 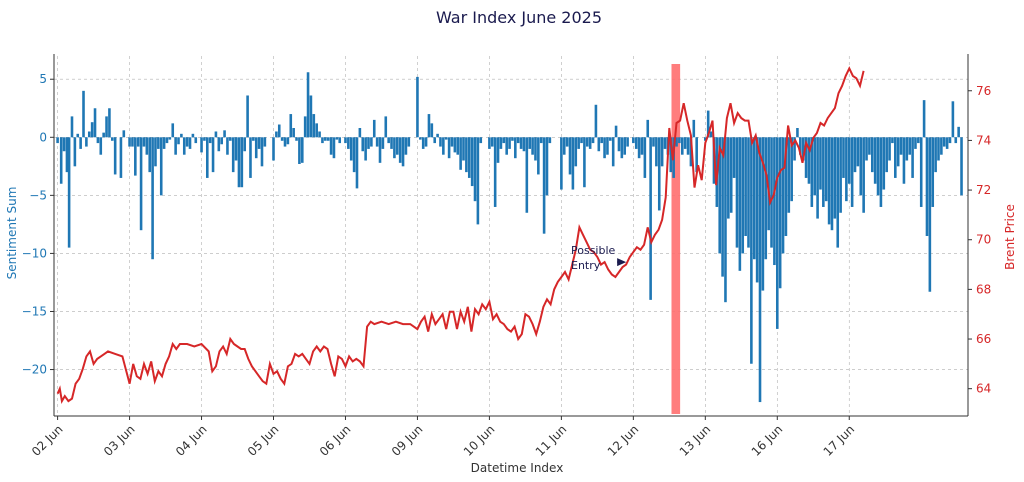 I want to click on x-axis-label: Datetime Index, so click(x=517, y=468).